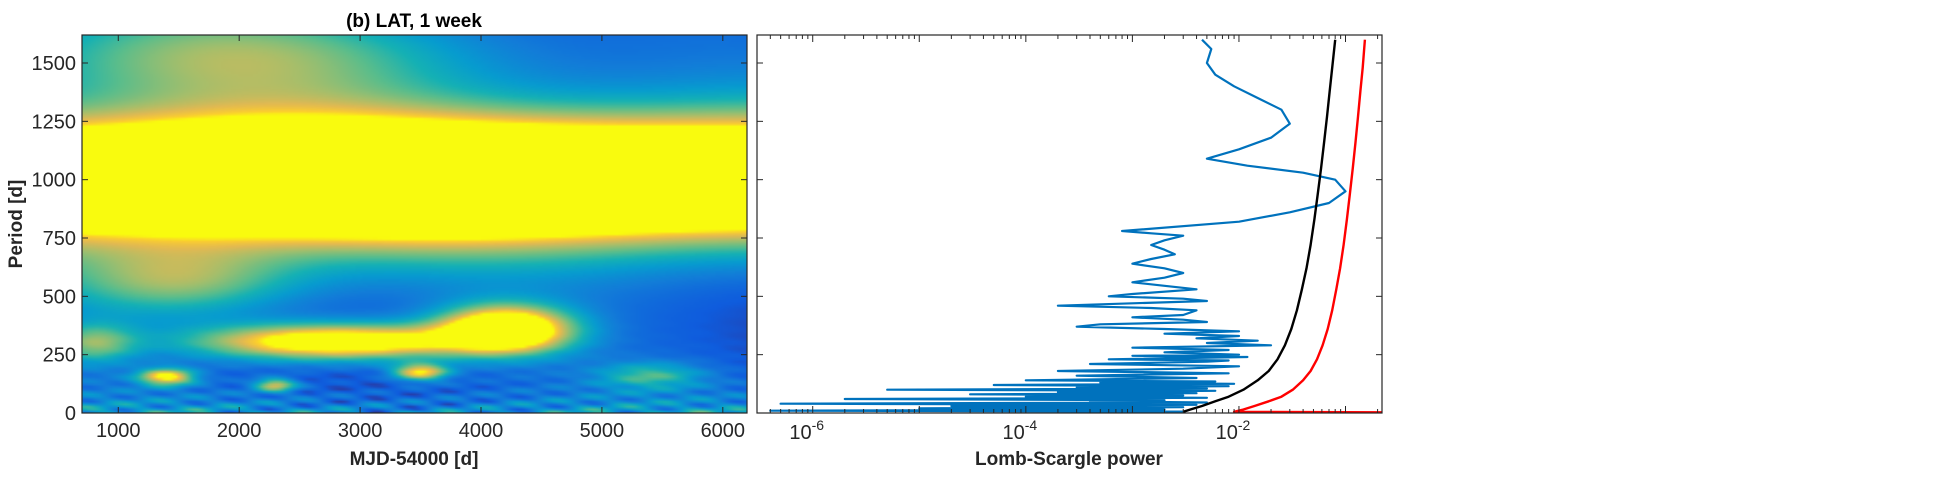 Image resolution: width=1940 pixels, height=488 pixels. I want to click on chart-title: (b) LAT, 1 week, so click(414, 21).